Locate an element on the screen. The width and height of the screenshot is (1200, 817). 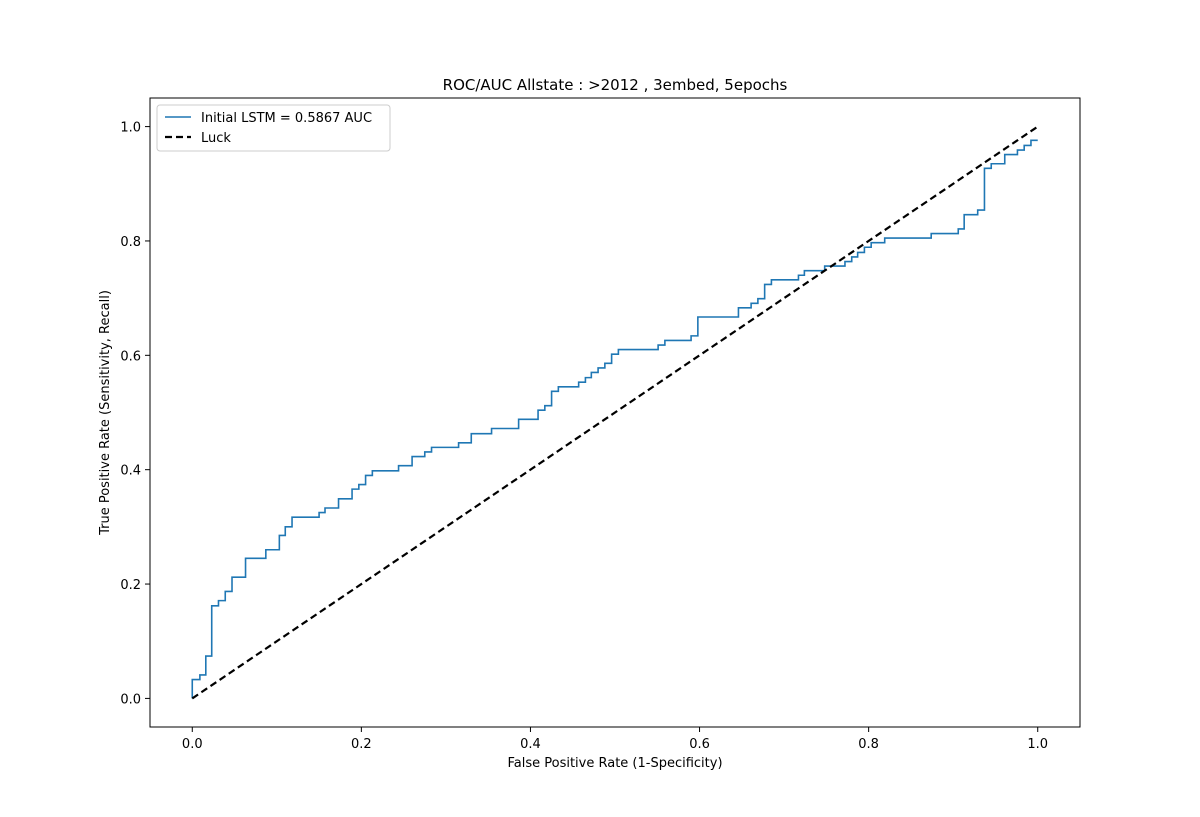
y-tick-label: 0.8 is located at coordinates (130, 242).